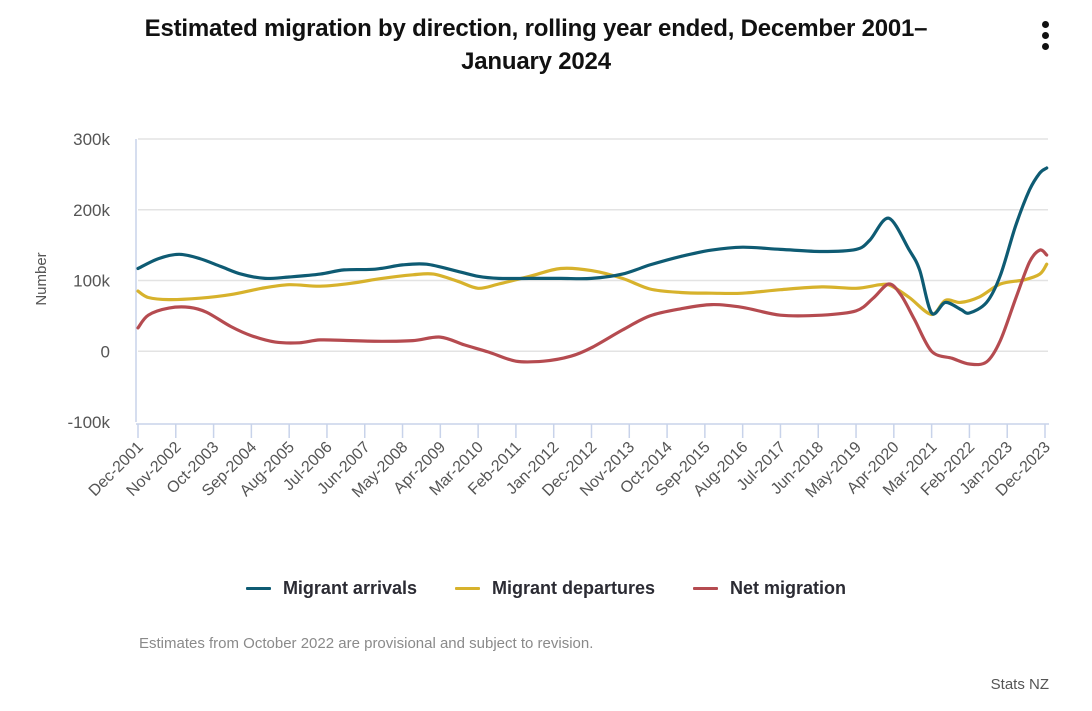  Describe the element at coordinates (592, 289) in the screenshot. I see `series-line-migrant-departures` at that location.